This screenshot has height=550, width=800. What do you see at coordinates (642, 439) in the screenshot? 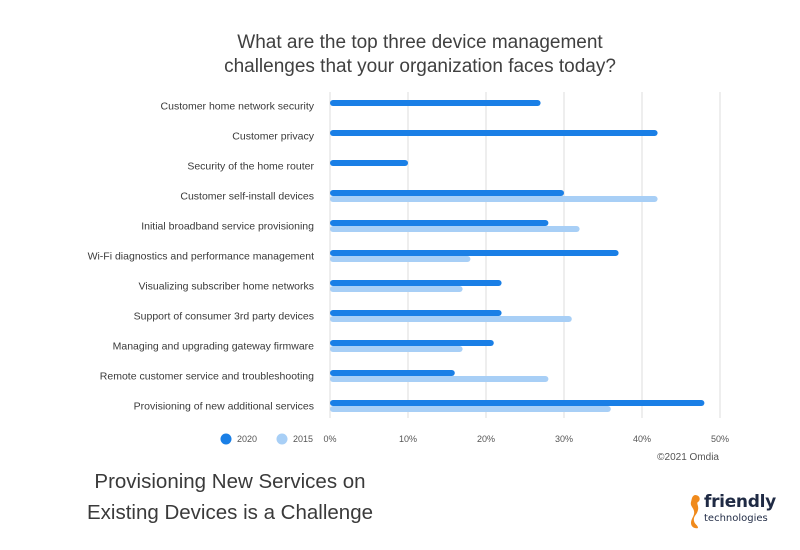
I see `tick-label-4: 40%` at bounding box center [642, 439].